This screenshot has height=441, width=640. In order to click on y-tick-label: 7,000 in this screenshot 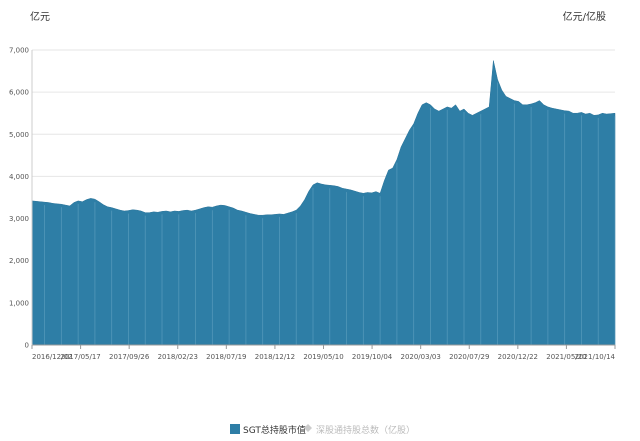, I will do `click(19, 51)`.